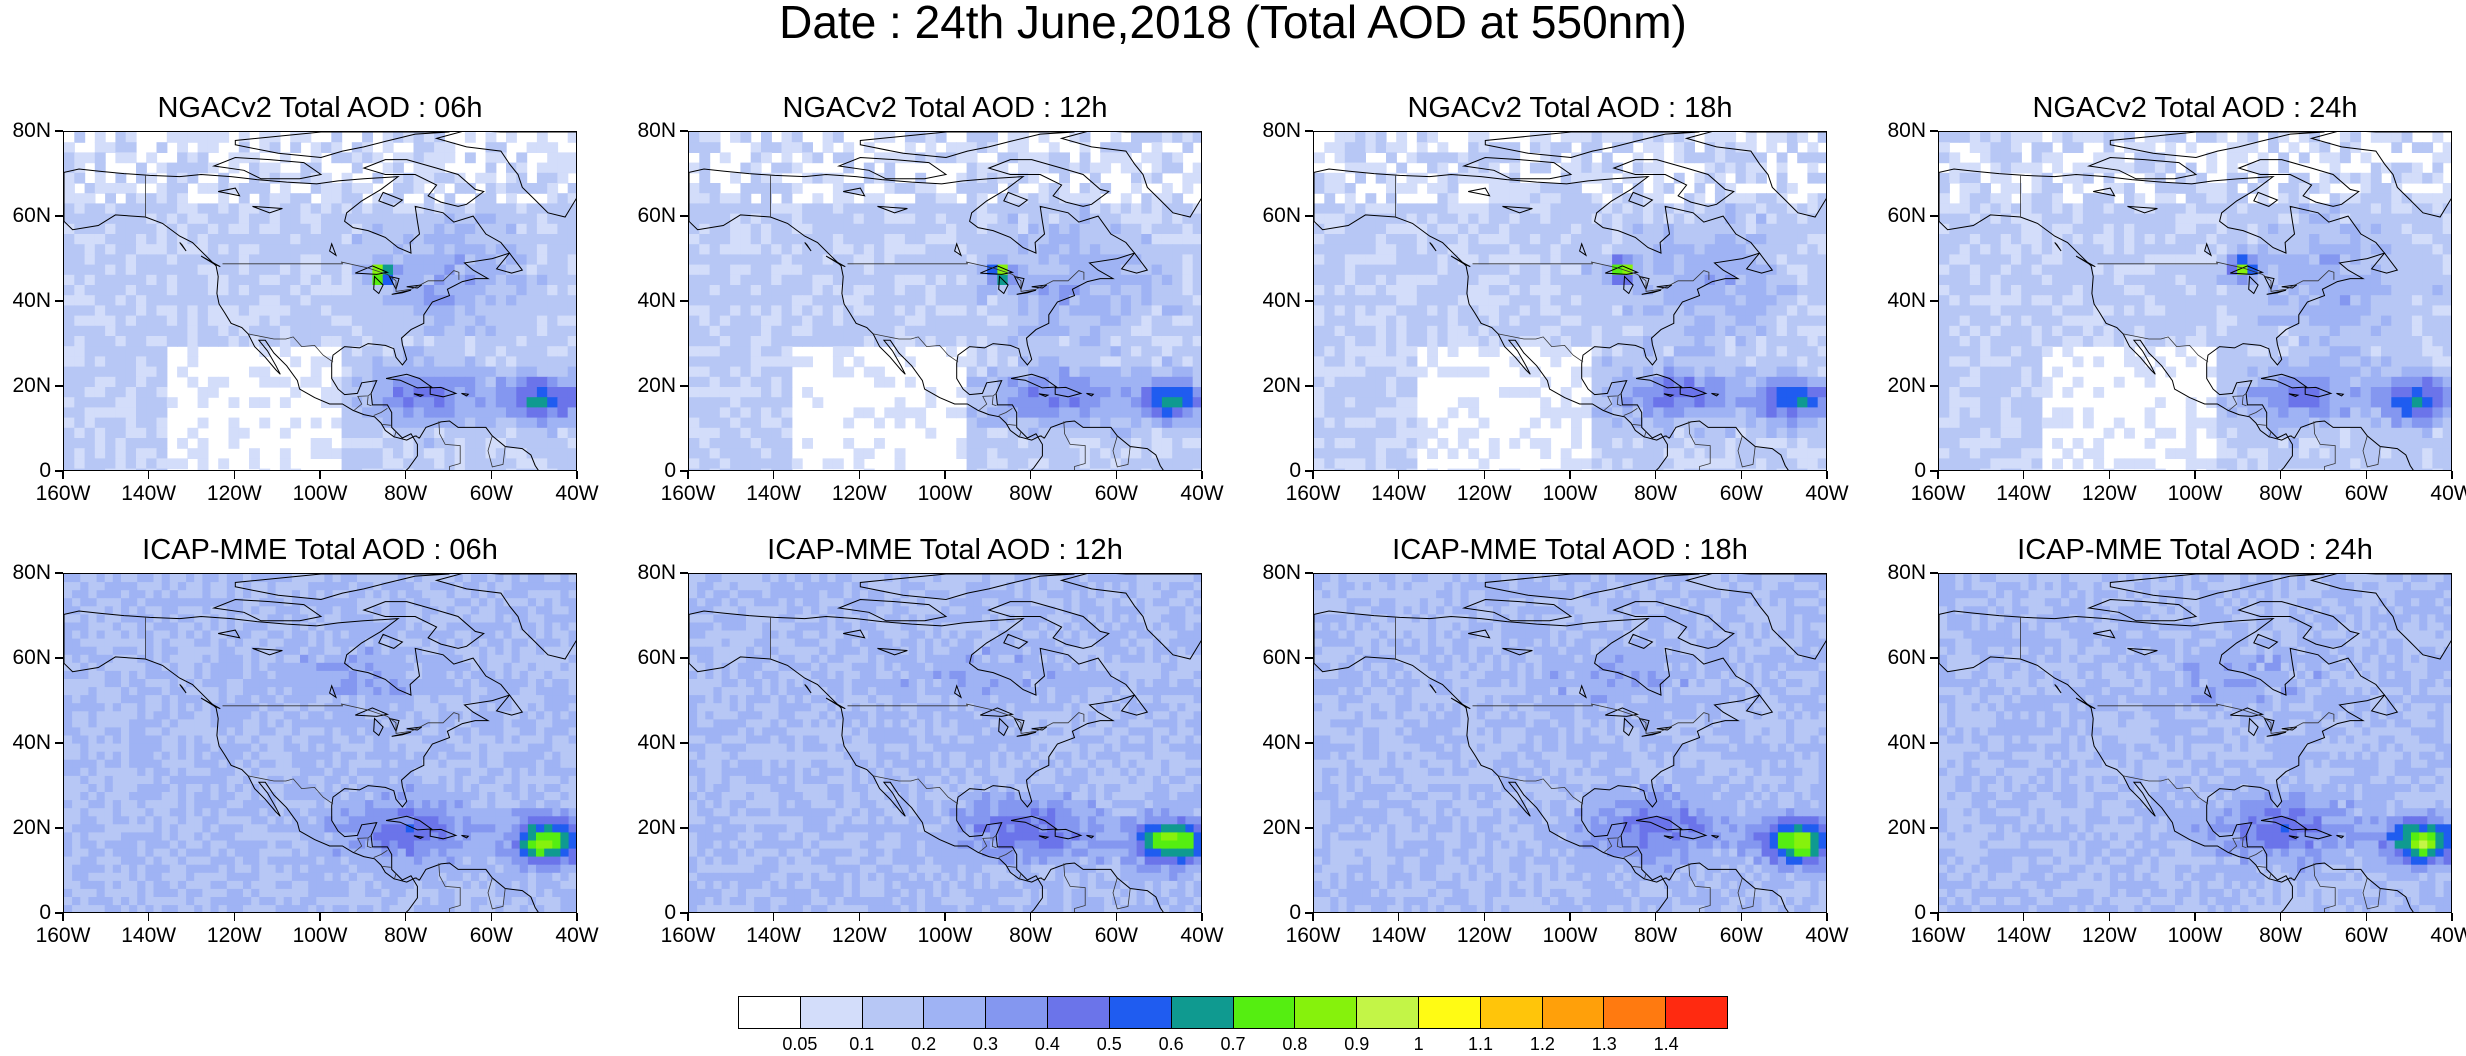 Image resolution: width=2466 pixels, height=1056 pixels. I want to click on aod-field-map, so click(320, 743).